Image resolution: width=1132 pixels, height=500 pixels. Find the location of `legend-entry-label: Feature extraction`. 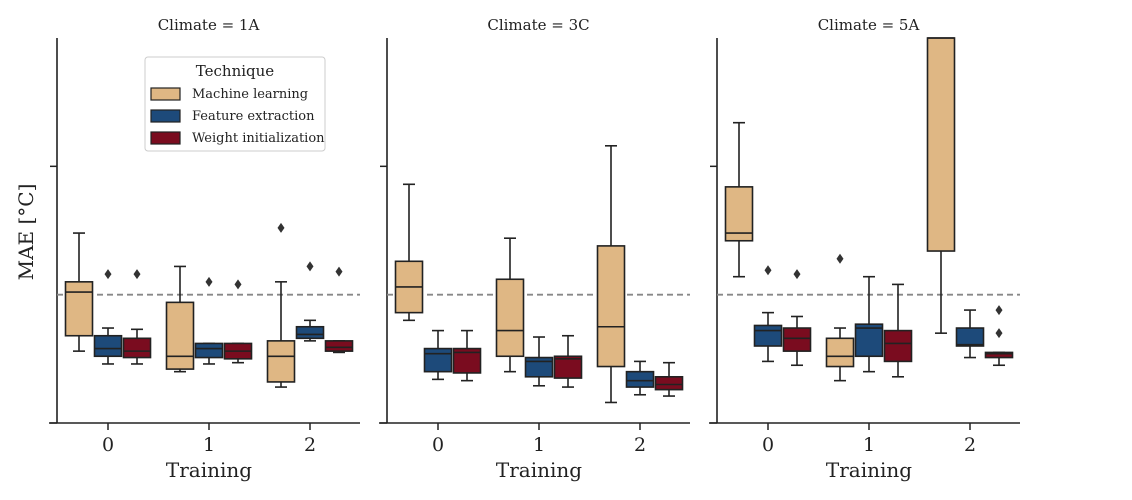

legend-entry-label: Feature extraction is located at coordinates (253, 116).